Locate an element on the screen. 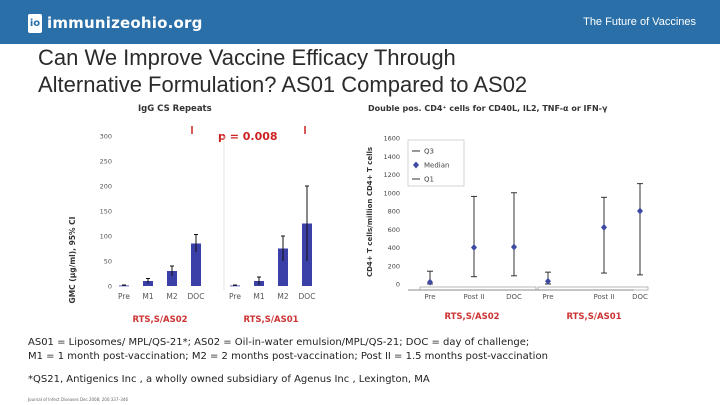  y-tick-label: 400 is located at coordinates (394, 248).